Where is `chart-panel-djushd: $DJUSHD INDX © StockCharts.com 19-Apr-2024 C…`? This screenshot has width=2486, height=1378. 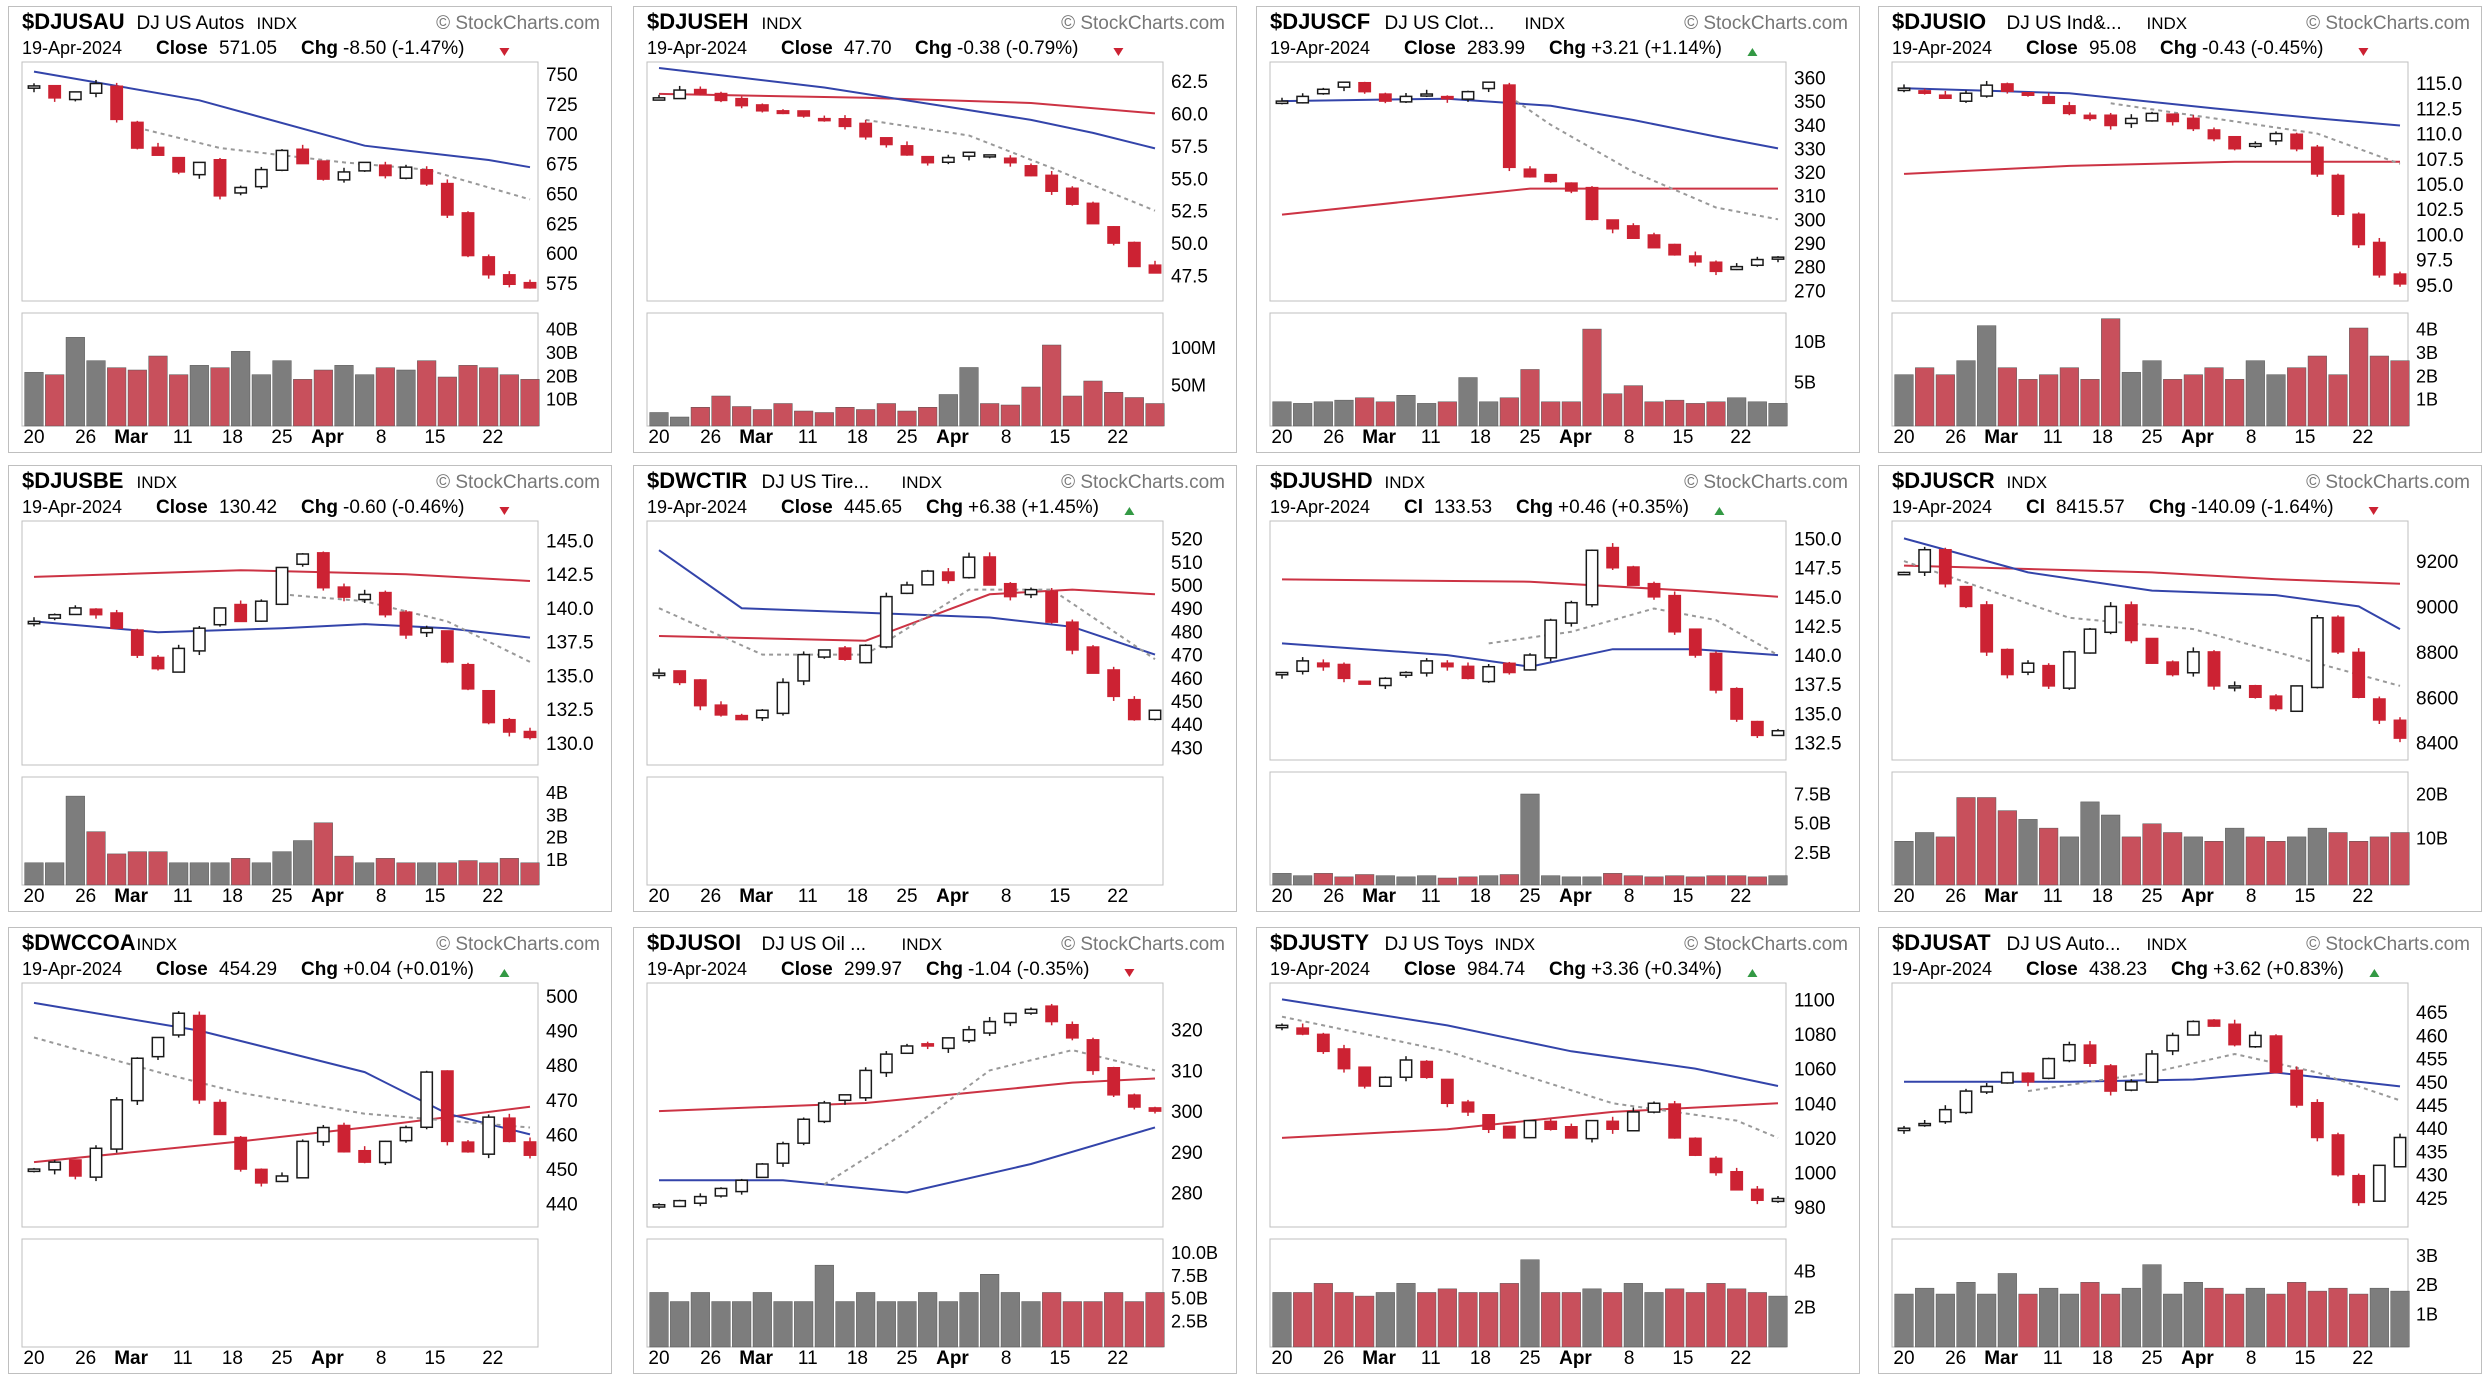
chart-panel-djushd: $DJUSHD INDX © StockCharts.com 19-Apr-2024 C… is located at coordinates (1558, 688).